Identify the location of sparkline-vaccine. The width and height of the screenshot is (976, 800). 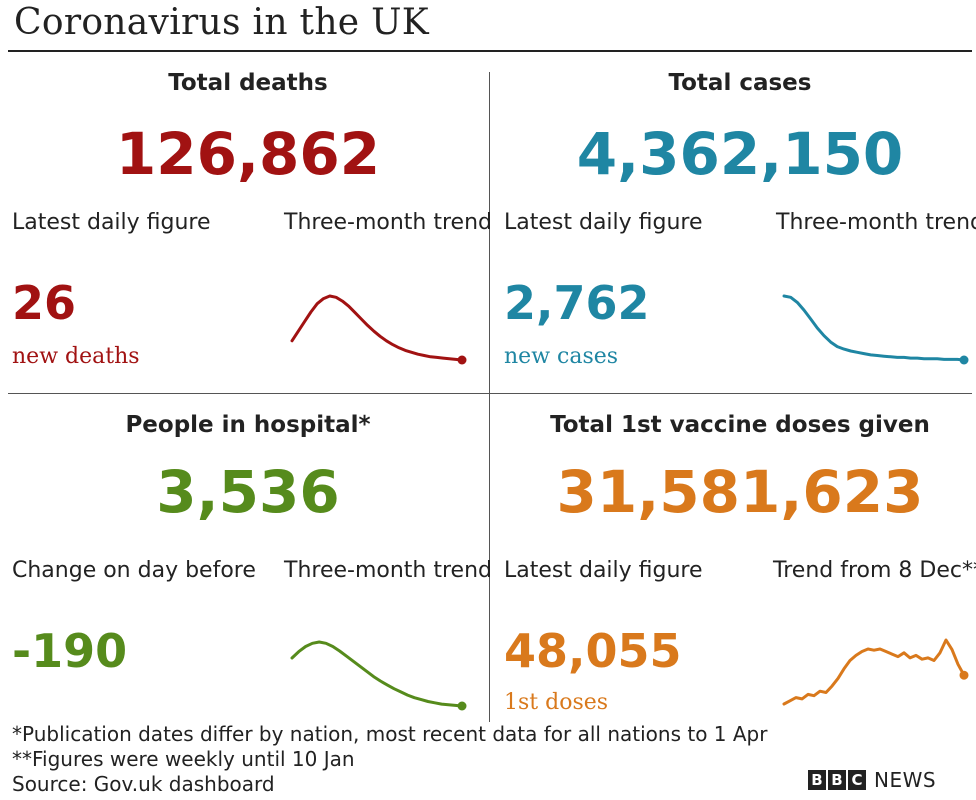
(875, 672).